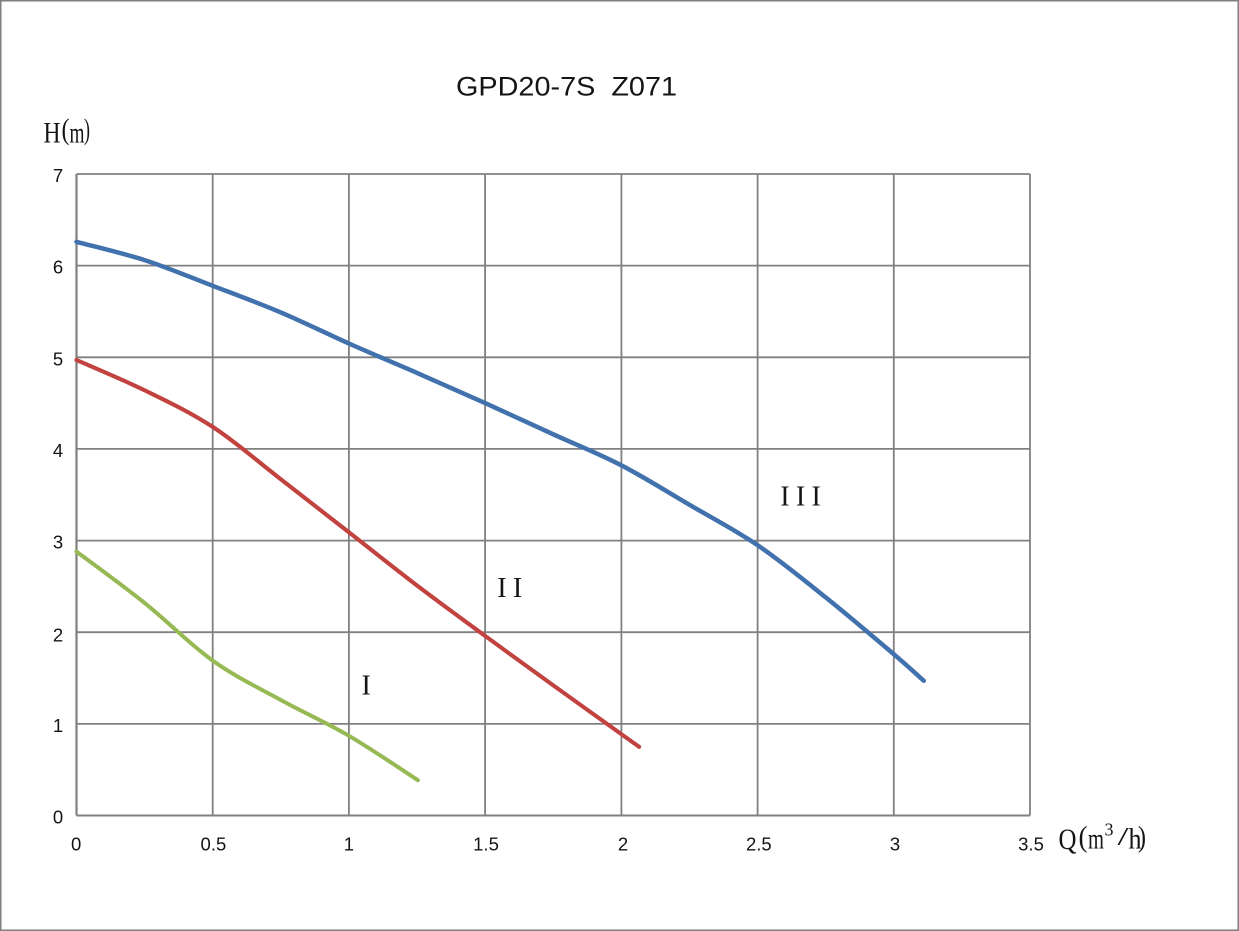 The width and height of the screenshot is (1239, 931). Describe the element at coordinates (759, 843) in the screenshot. I see `svg-text: 2.5` at that location.